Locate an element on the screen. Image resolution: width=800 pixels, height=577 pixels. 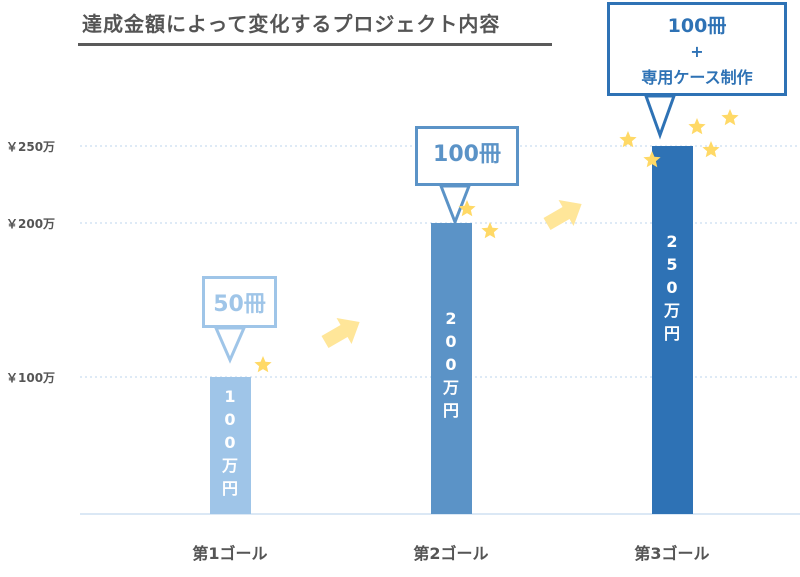
callout-text: 50冊 is located at coordinates (239, 304).